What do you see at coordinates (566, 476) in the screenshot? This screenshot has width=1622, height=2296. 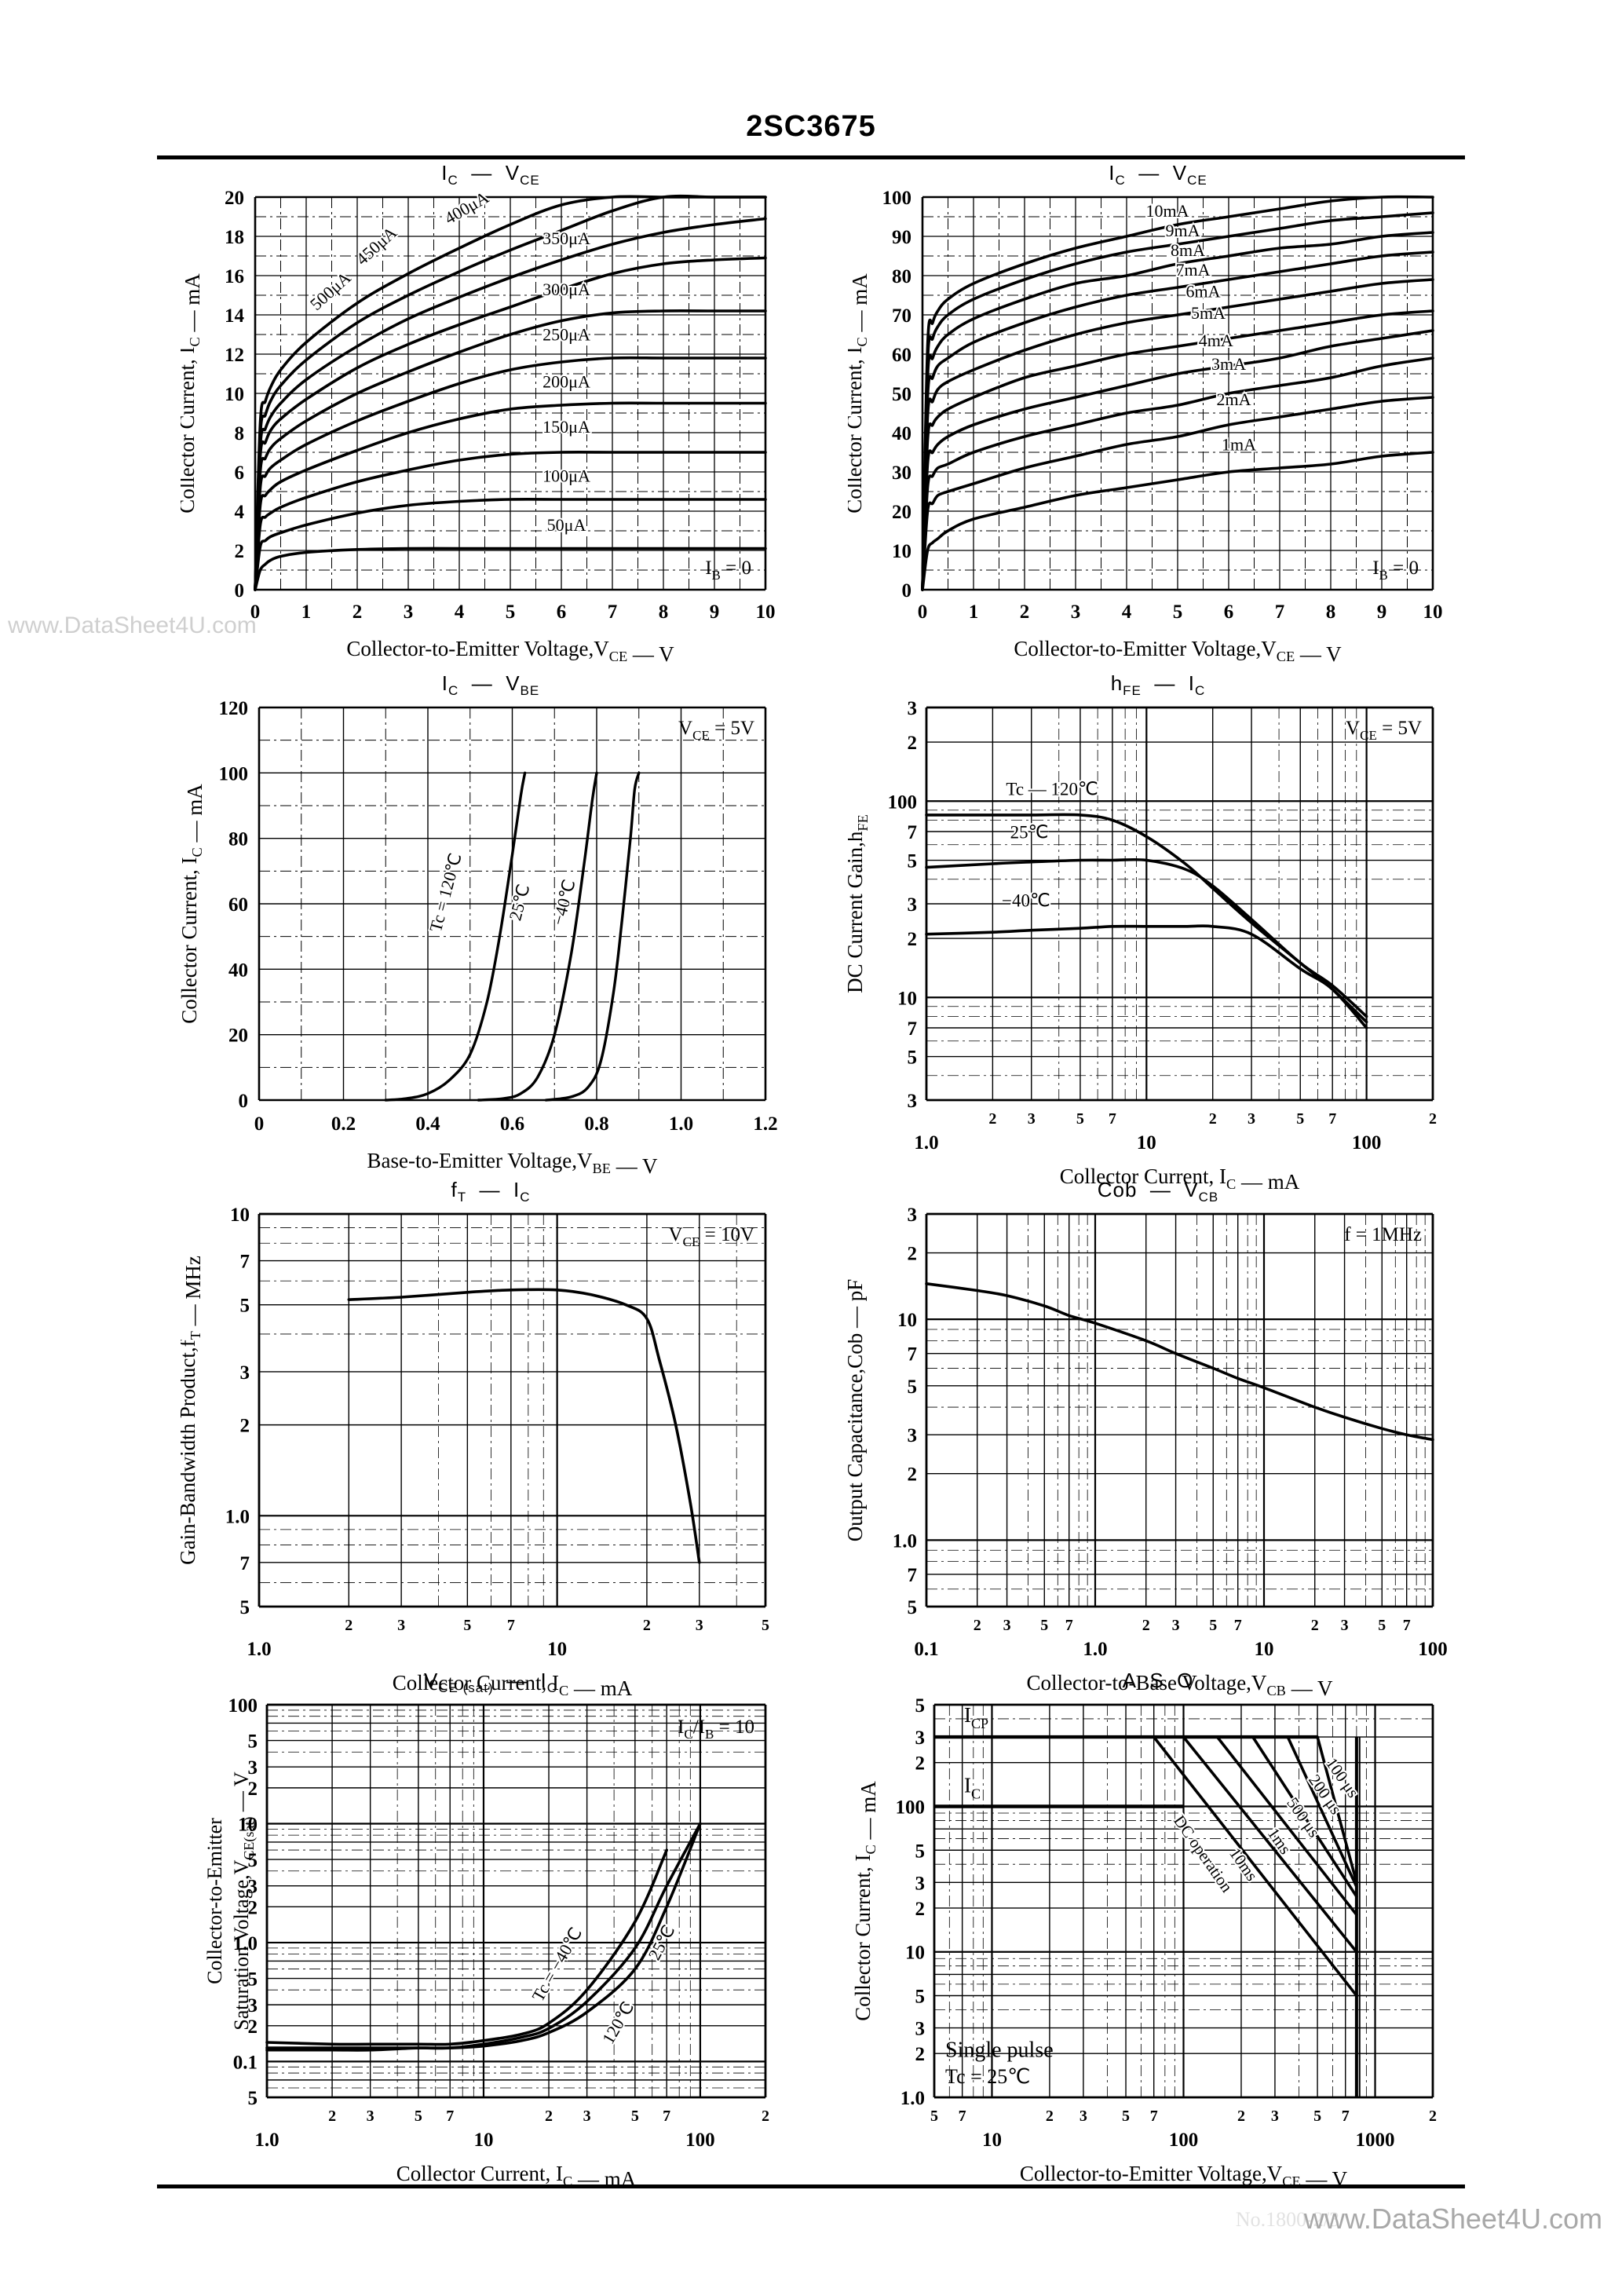 I see `svg-text: 100μA` at bounding box center [566, 476].